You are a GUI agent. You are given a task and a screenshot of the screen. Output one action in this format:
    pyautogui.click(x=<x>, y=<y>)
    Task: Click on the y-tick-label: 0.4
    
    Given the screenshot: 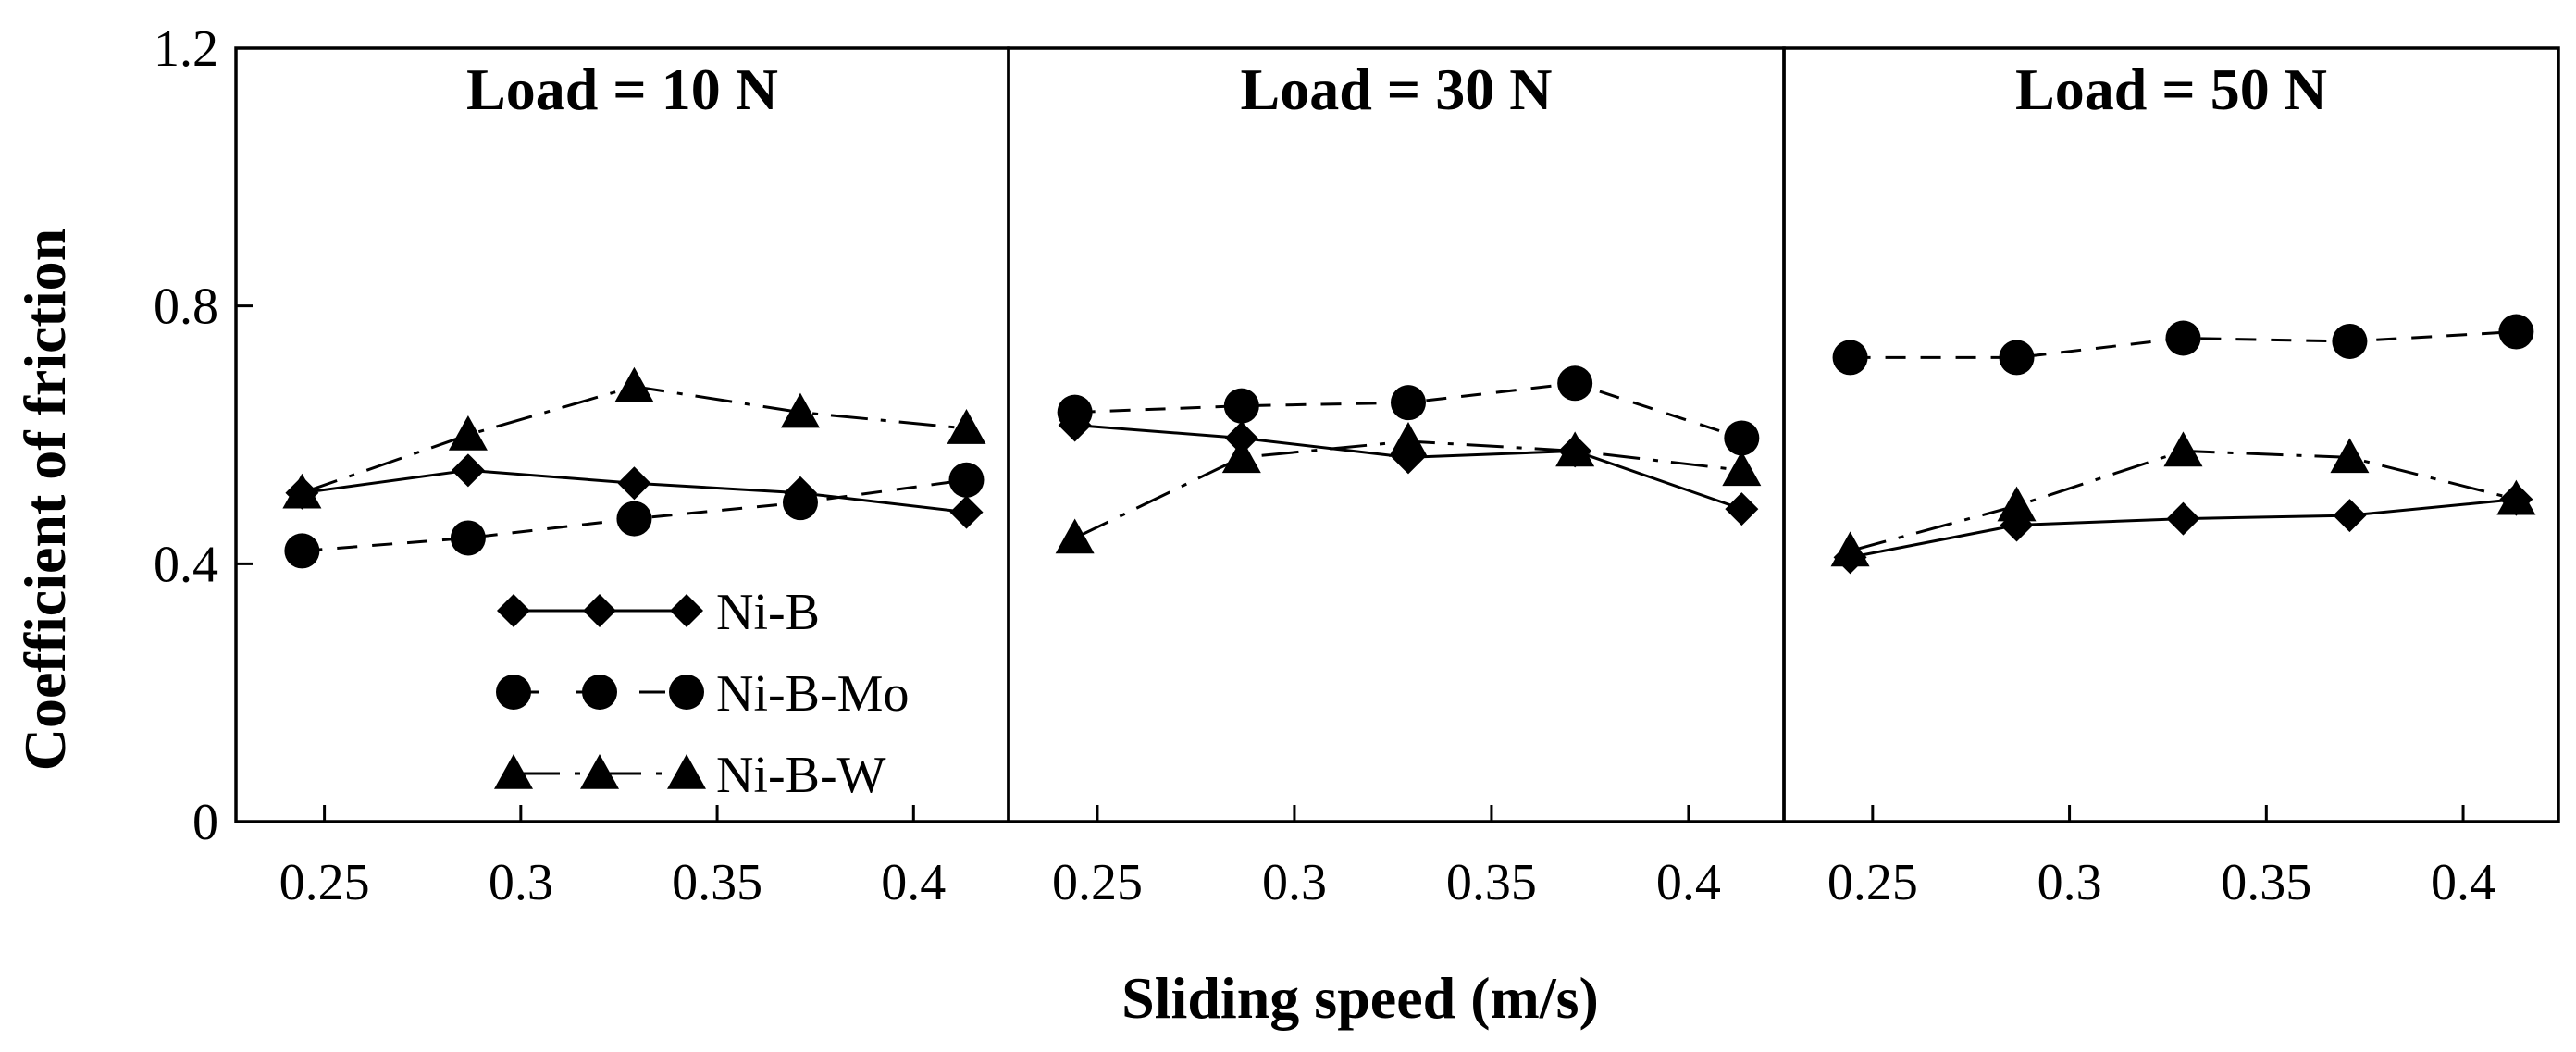 What is the action you would take?
    pyautogui.click(x=186, y=564)
    